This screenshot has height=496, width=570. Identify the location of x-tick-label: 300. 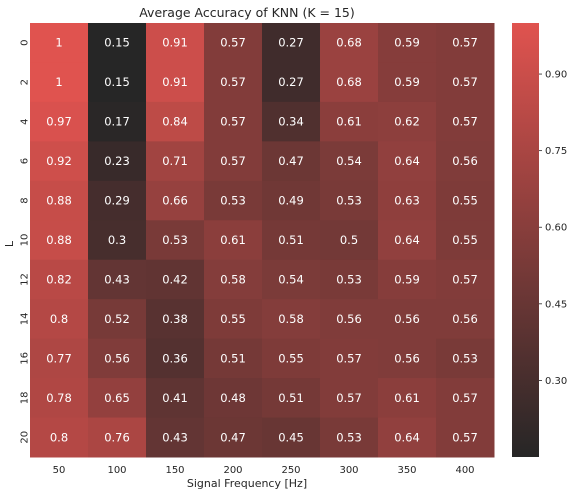
(348, 470).